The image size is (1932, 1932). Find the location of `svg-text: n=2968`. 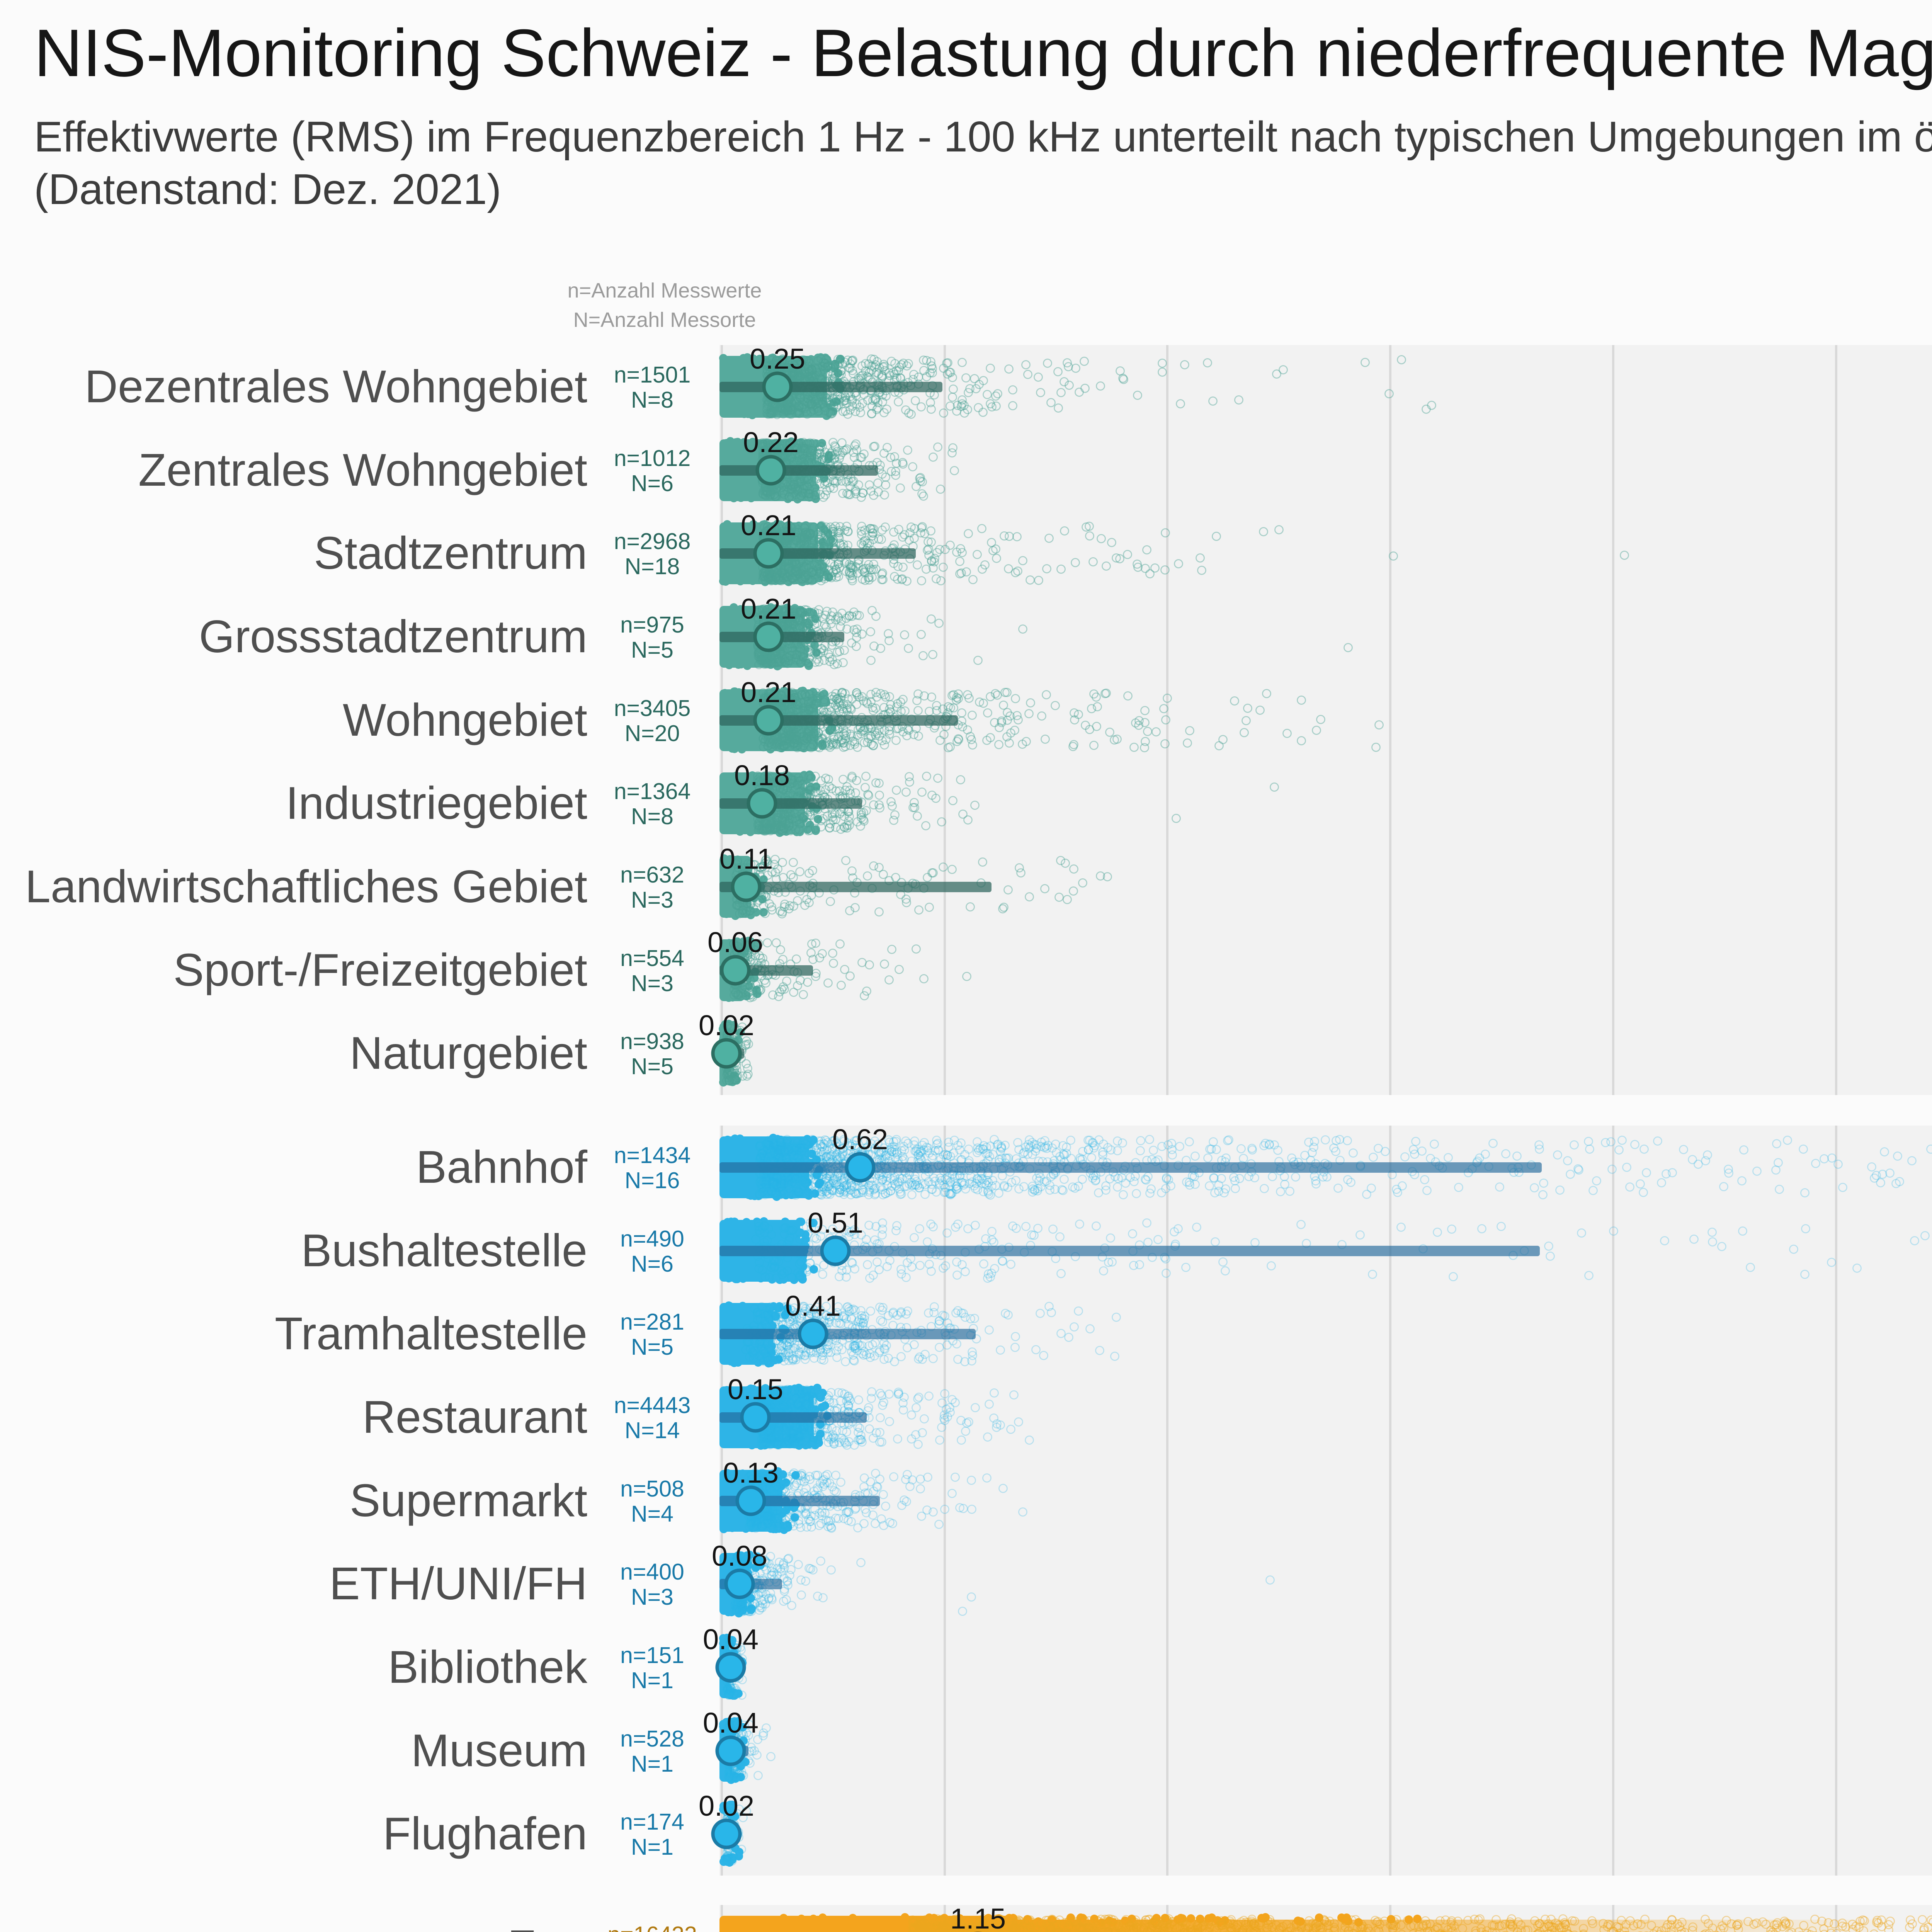

svg-text: n=2968 is located at coordinates (652, 542).